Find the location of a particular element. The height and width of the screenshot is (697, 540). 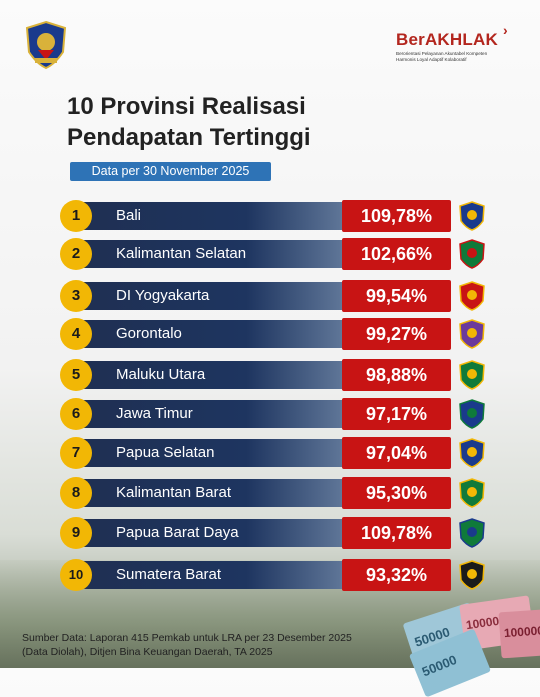

rank-badge: 8 is located at coordinates (76, 493).